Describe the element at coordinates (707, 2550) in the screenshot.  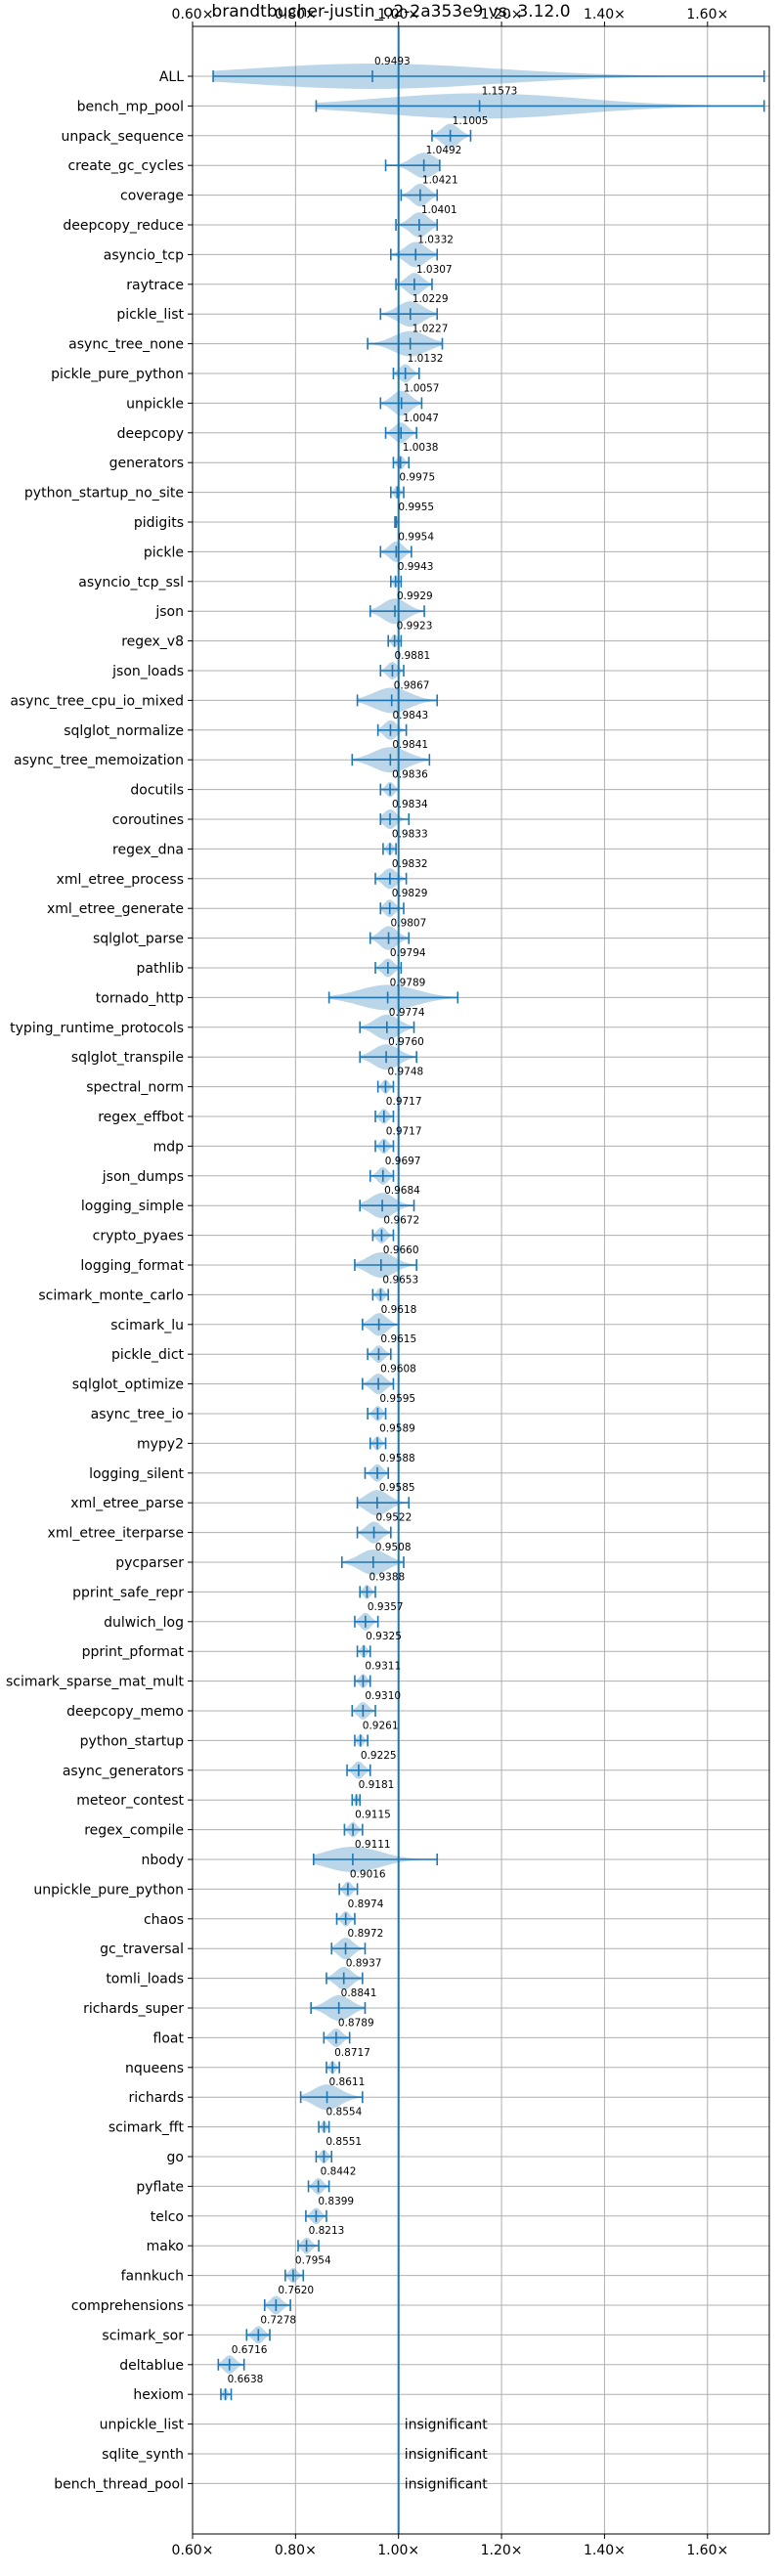
I see `x-tick-label-bottom: 1.60×` at that location.